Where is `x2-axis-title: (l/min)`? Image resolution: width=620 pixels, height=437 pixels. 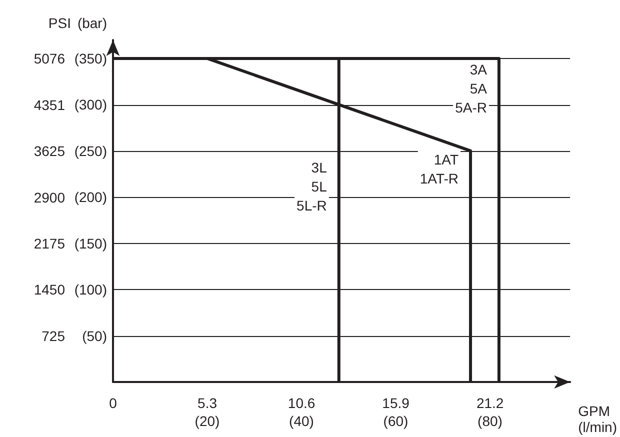 x2-axis-title: (l/min) is located at coordinates (598, 427).